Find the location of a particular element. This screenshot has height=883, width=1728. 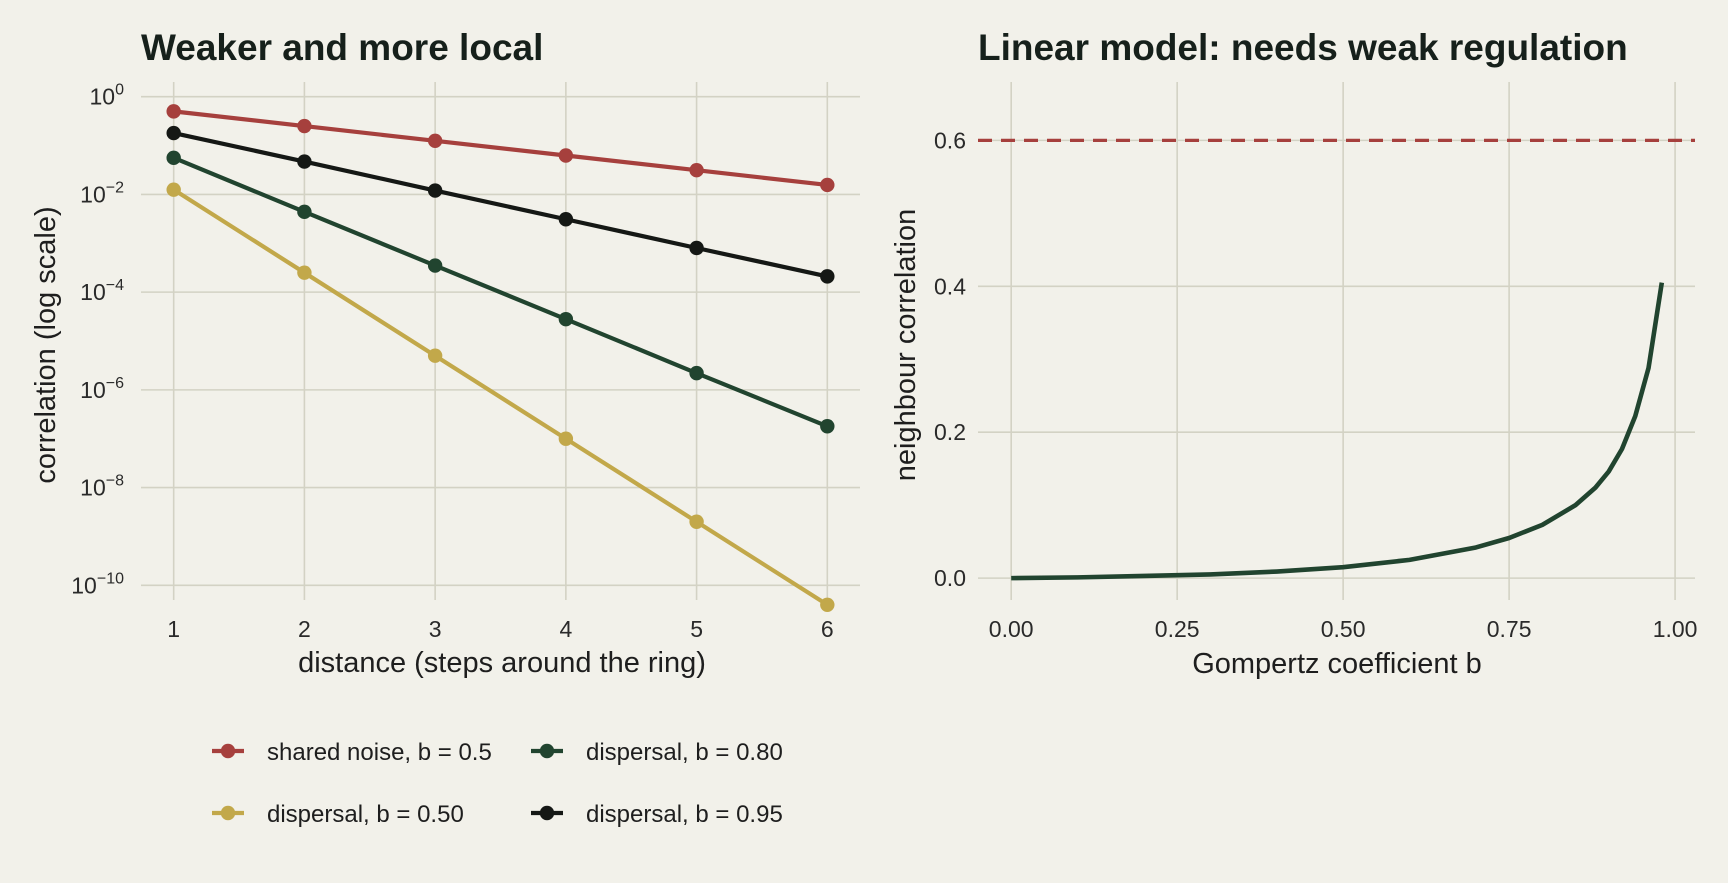

left-x-tick-label: 3 is located at coordinates (435, 629).